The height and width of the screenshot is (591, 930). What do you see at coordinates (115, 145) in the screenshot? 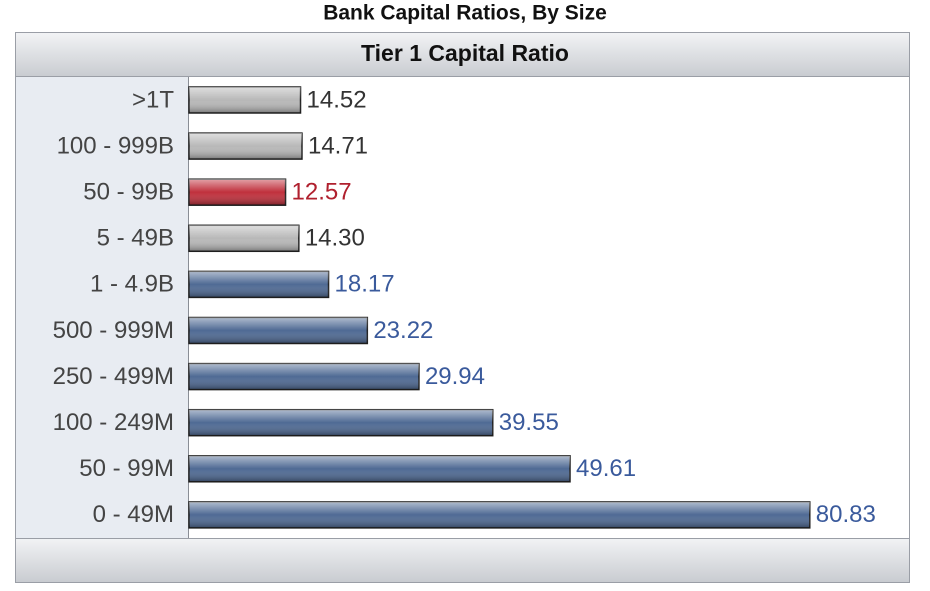
I see `category-label: 100 - 999B` at bounding box center [115, 145].